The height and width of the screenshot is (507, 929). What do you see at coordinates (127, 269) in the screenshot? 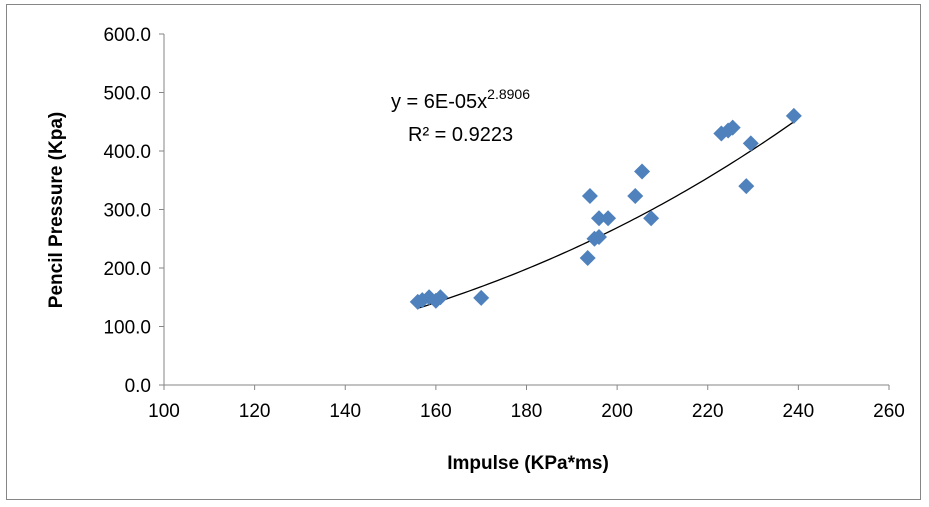
I see `y-tick-label: 200.0` at bounding box center [127, 269].